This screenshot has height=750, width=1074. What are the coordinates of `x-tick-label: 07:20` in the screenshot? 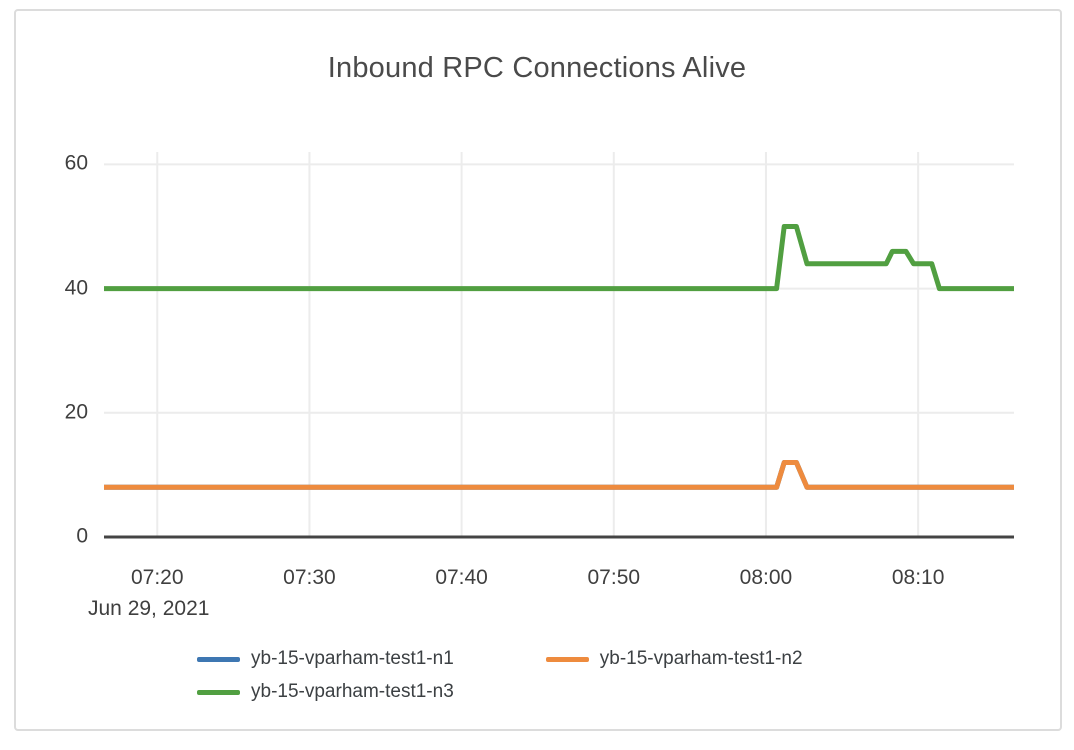 It's located at (157, 577).